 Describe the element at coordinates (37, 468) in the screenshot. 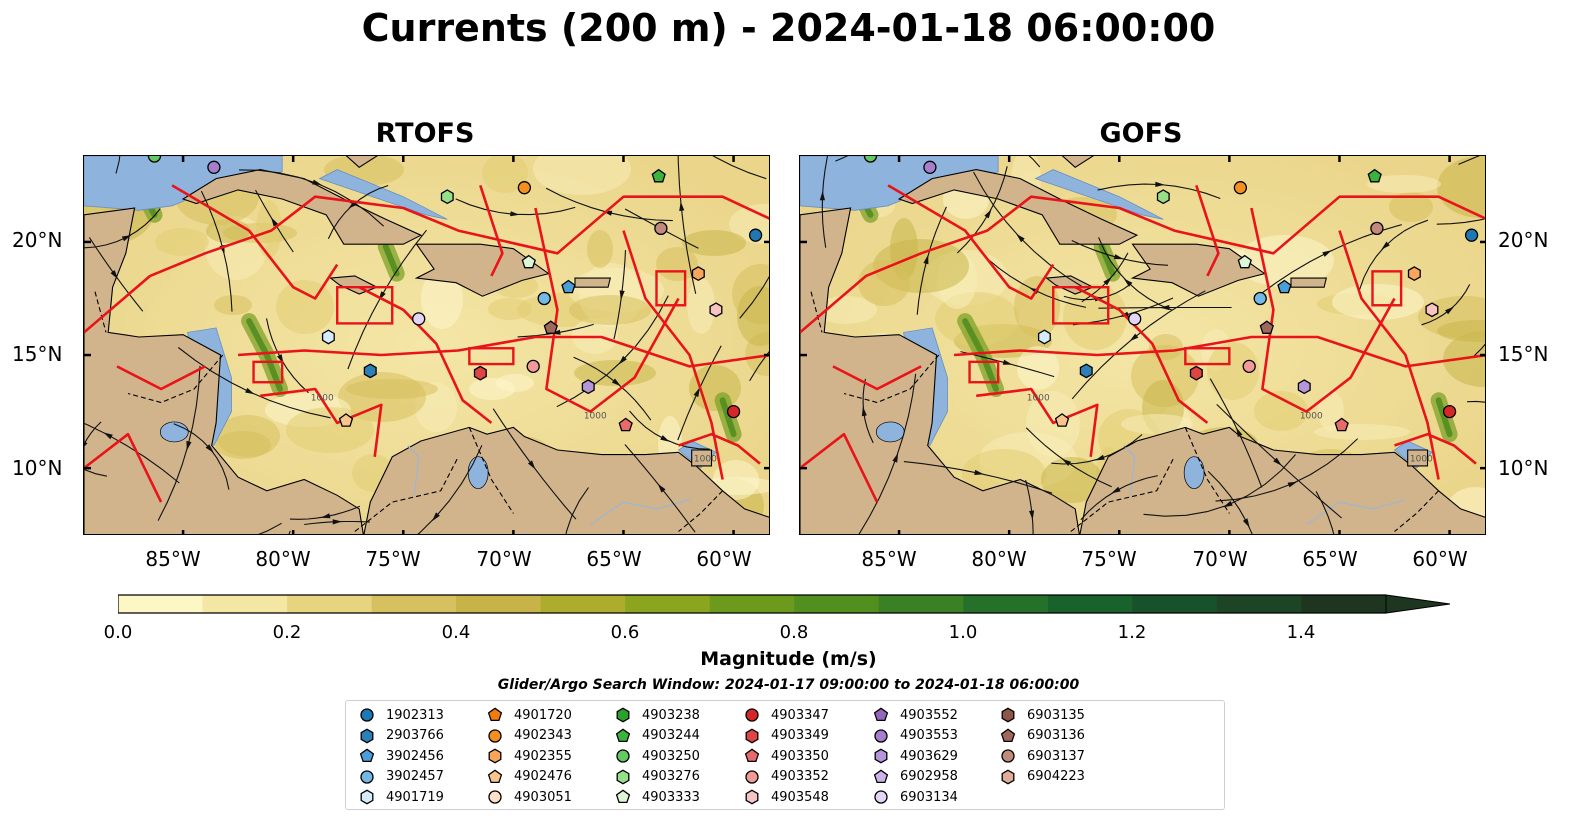

I see `lat-label-10n: 10°N` at that location.